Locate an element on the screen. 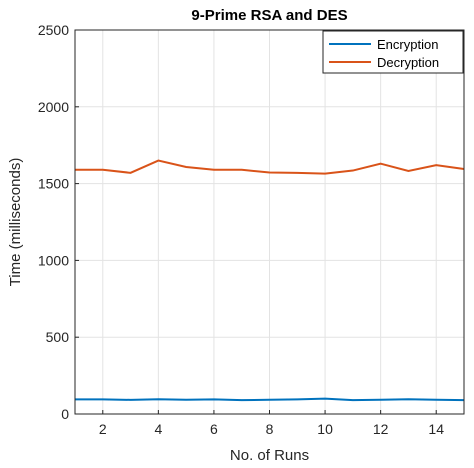 This screenshot has width=474, height=468. y-axis: 0 500 1000 1500 2000 2500 is located at coordinates (58, 222).